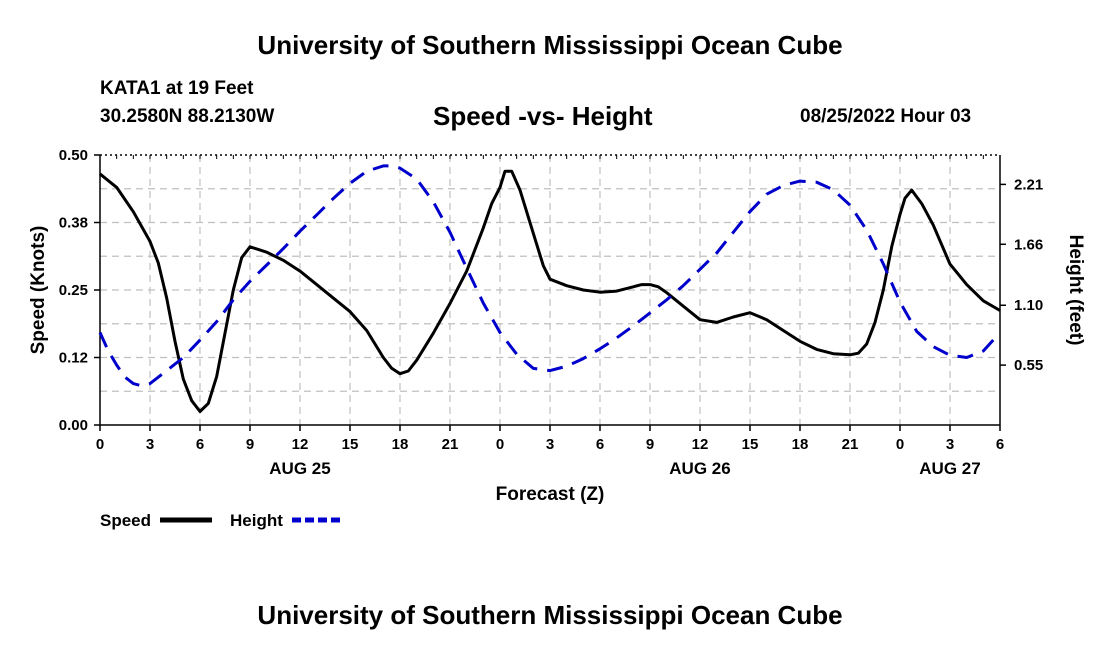 This screenshot has width=1100, height=650. I want to click on y-right-tick-label: 1.66, so click(1028, 244).